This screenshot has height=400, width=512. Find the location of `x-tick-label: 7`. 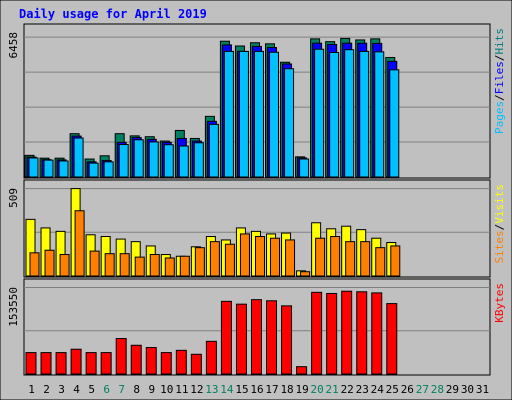

x-tick-label: 7 is located at coordinates (121, 389).